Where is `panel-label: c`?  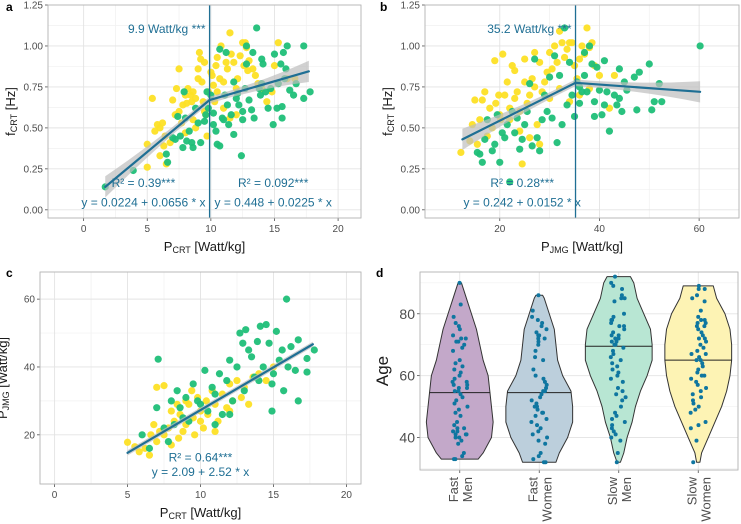 panel-label: c is located at coordinates (9, 273).